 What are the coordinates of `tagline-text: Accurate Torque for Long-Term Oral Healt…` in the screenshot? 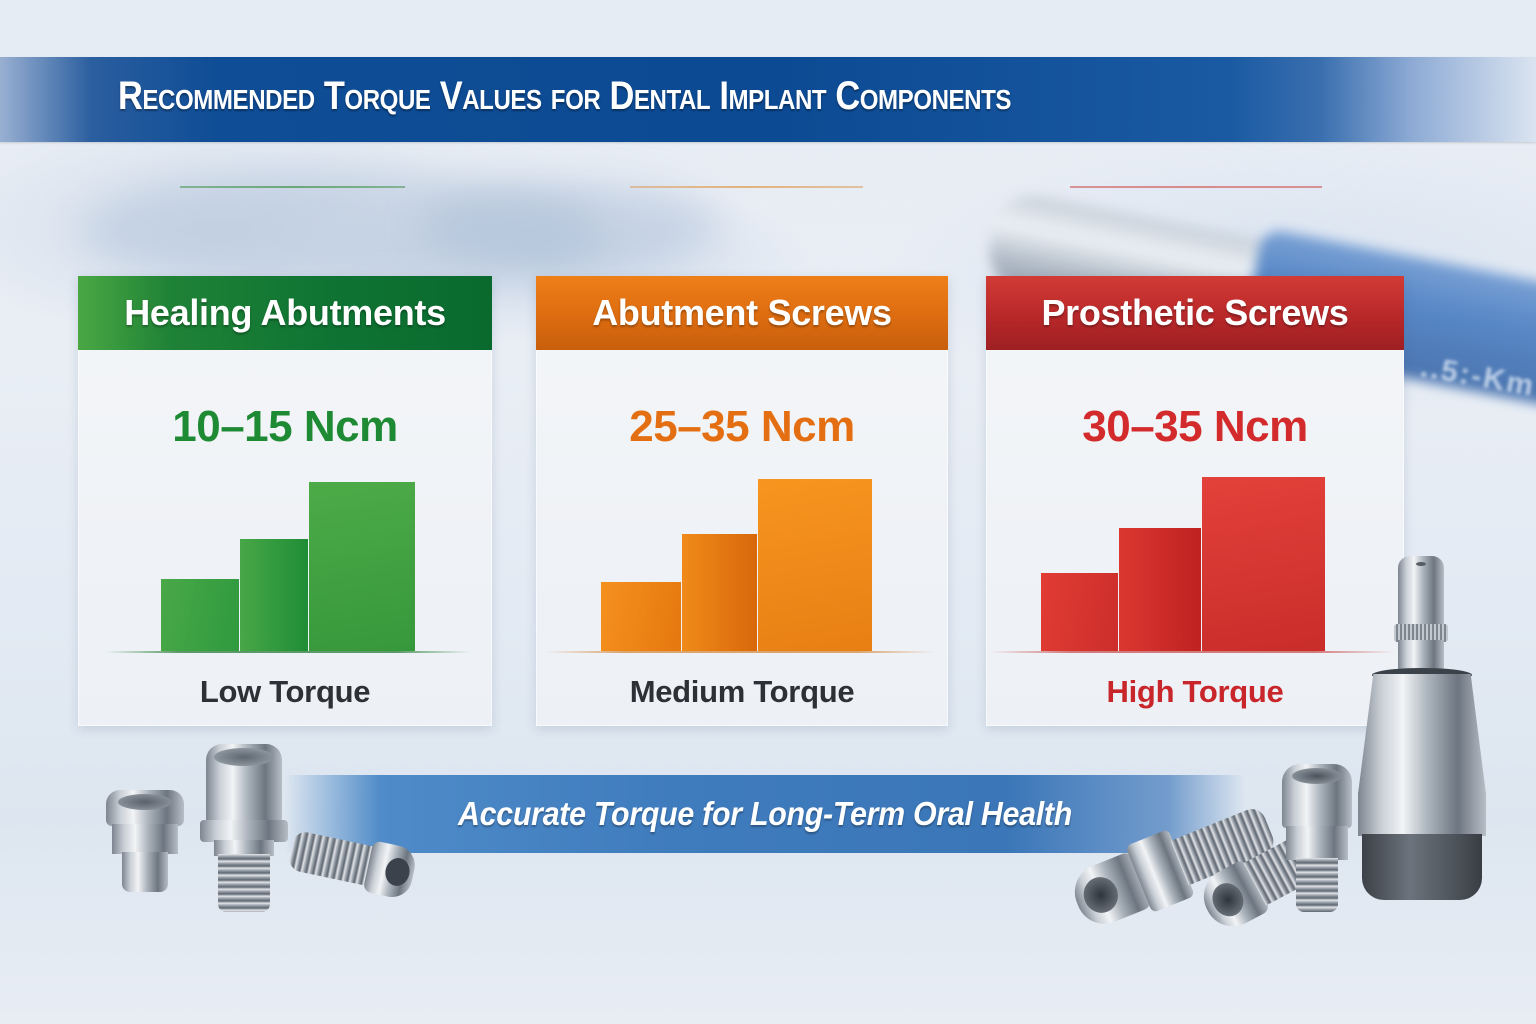 It's located at (765, 813).